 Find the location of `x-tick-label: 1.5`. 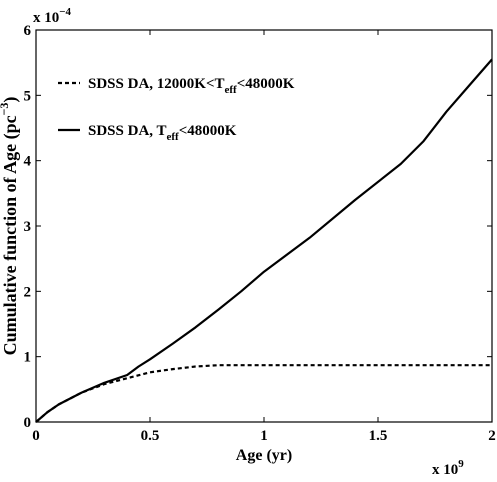

x-tick-label: 1.5 is located at coordinates (378, 436).